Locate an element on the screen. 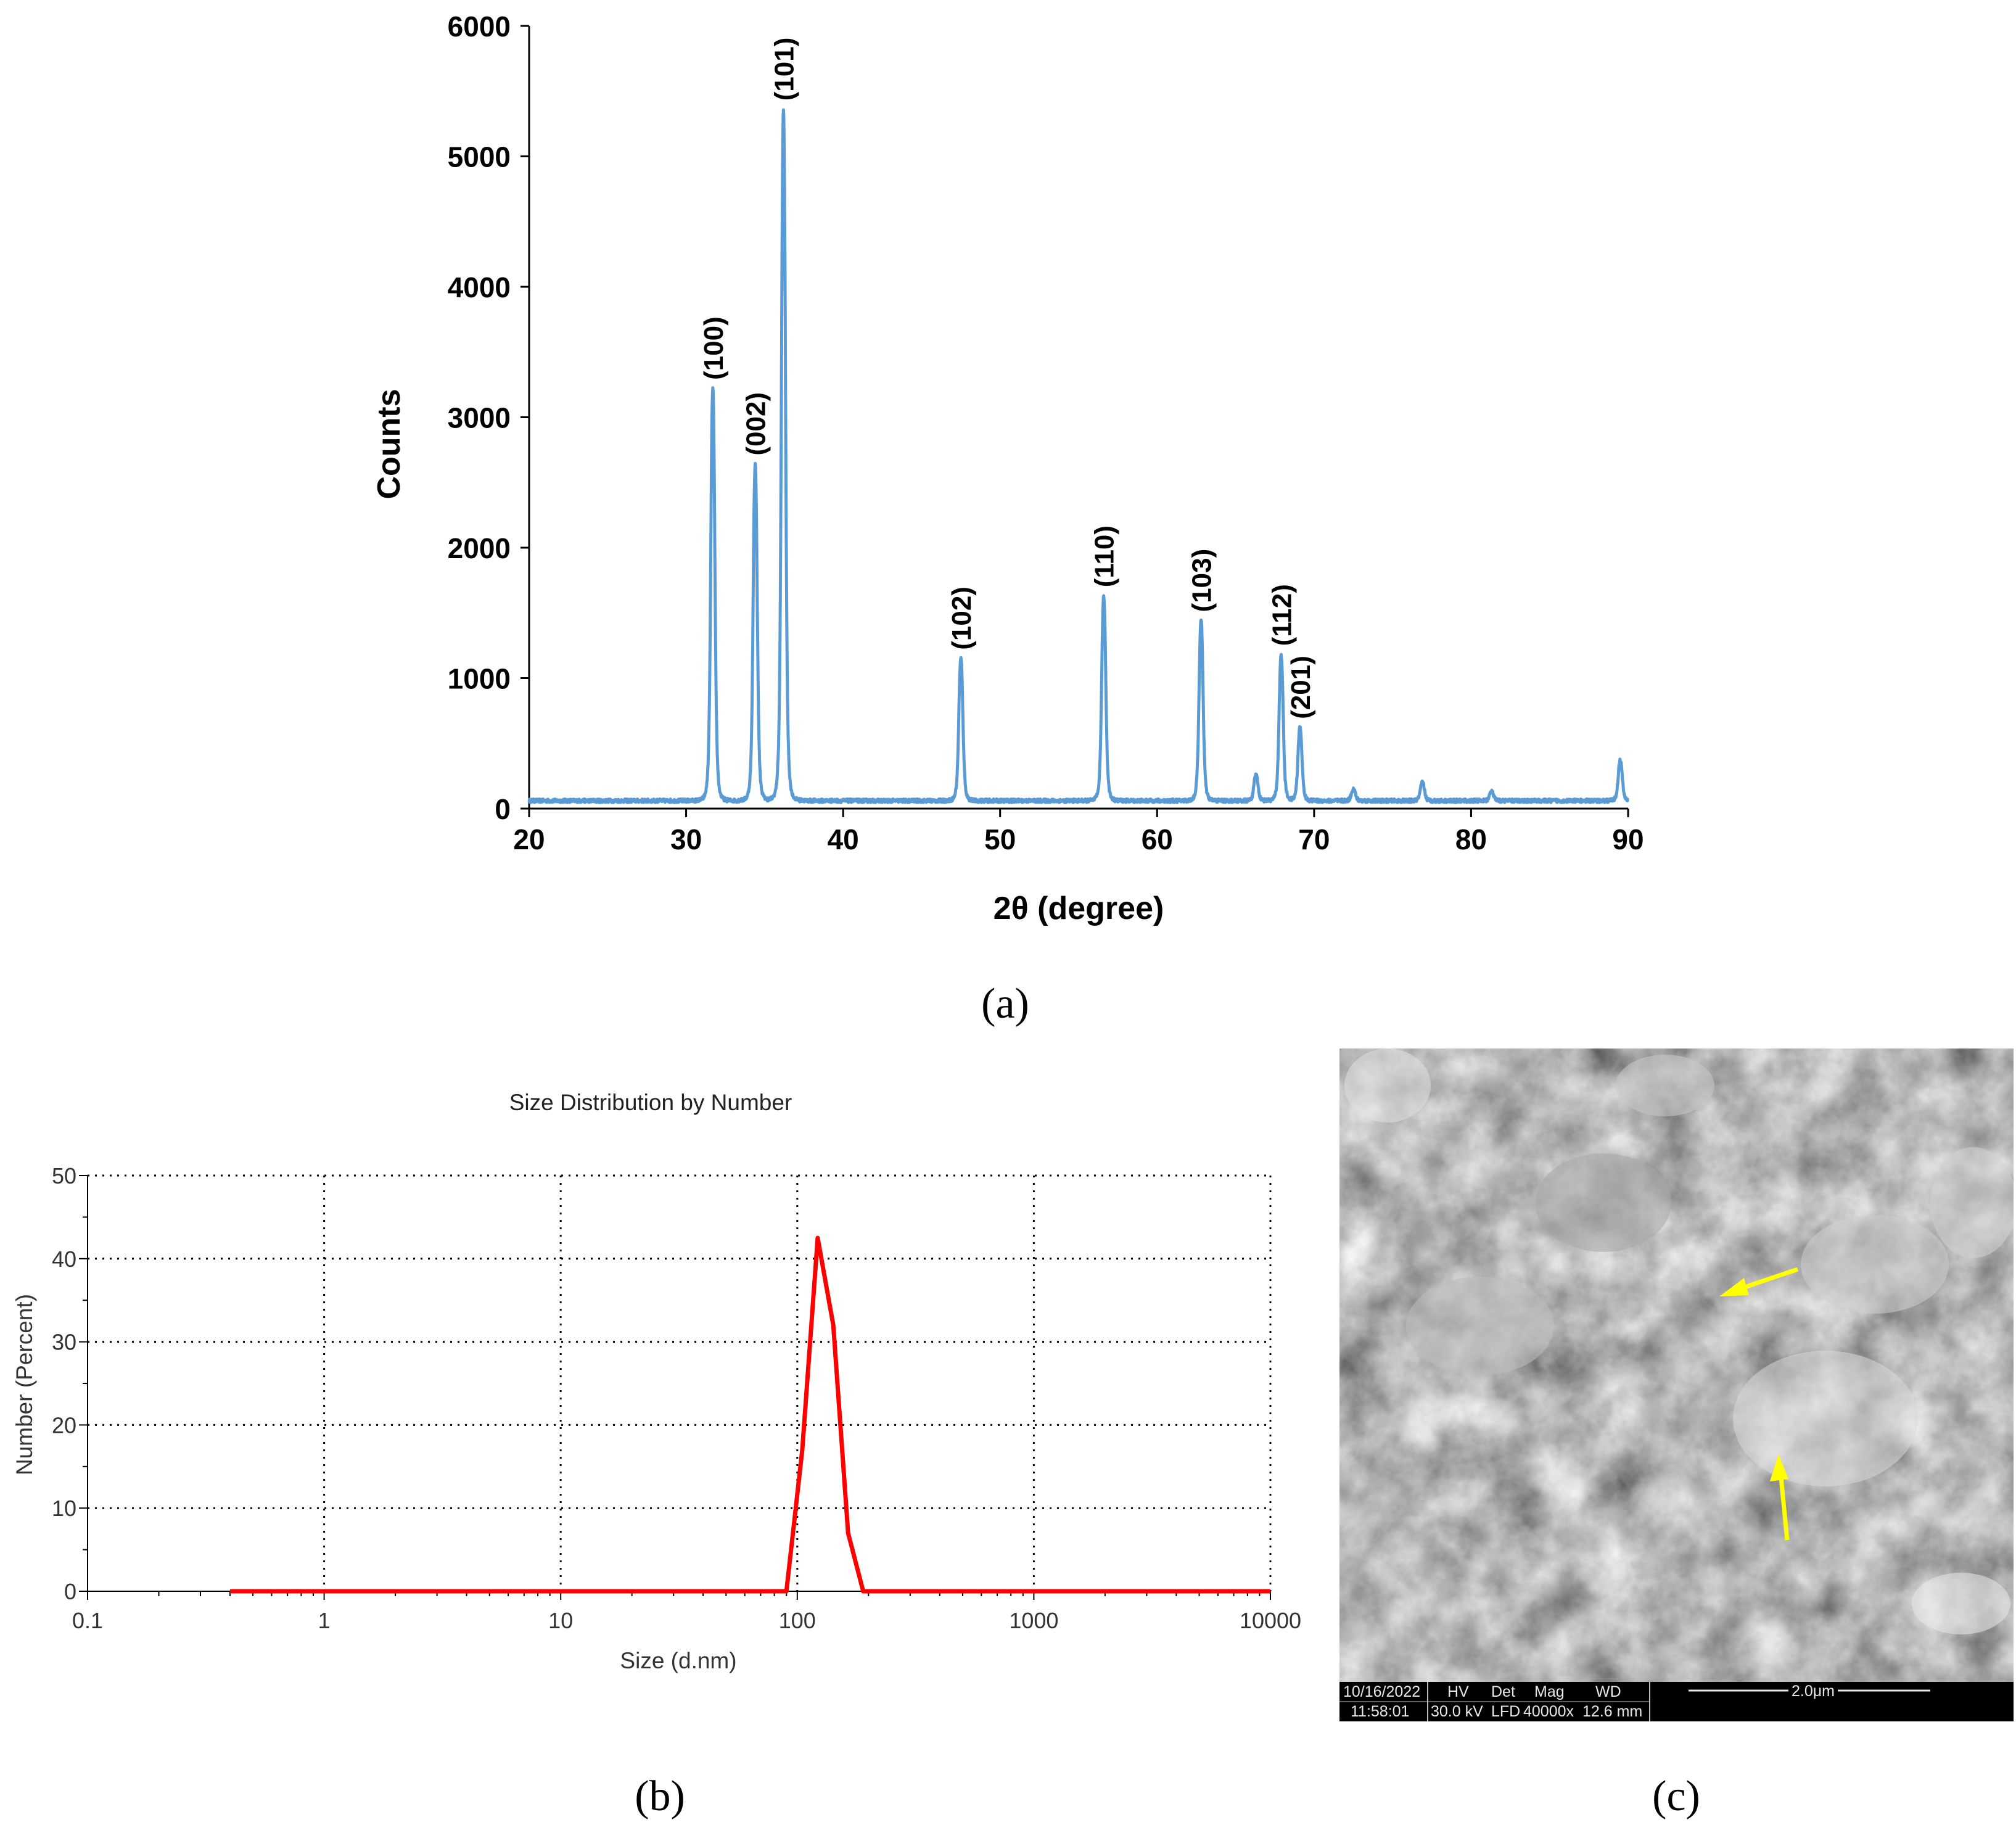 The image size is (2016, 1825). xrd-y-axis-label: Counts is located at coordinates (389, 444).